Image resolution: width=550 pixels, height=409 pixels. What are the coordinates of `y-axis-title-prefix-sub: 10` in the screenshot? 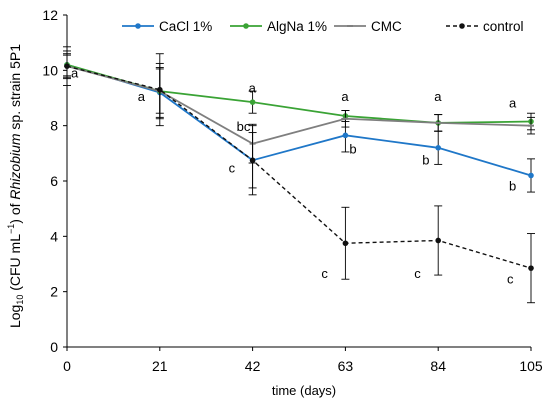 It's located at (20, 300).